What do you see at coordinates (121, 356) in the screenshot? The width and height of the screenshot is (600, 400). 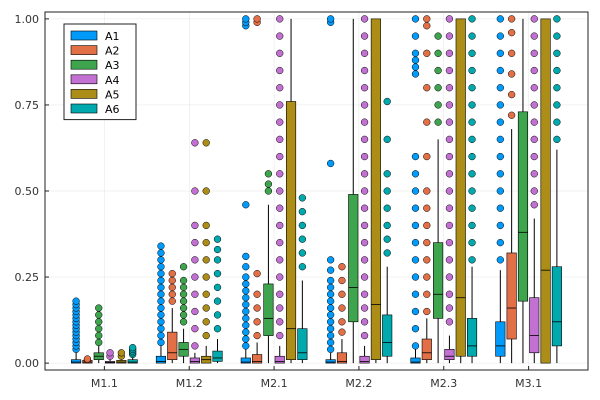 I see `box-A5-M1.1` at bounding box center [121, 356].